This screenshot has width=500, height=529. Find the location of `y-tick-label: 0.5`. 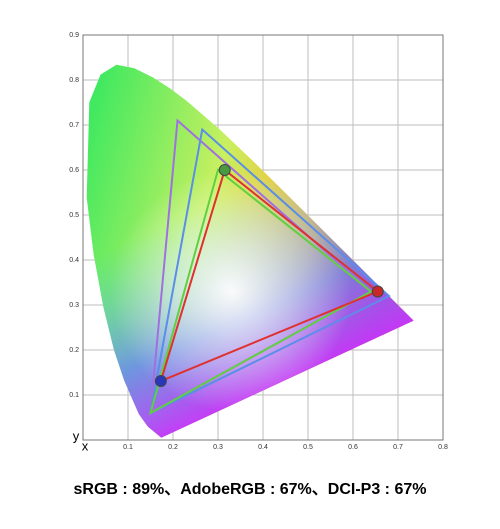

y-tick-label: 0.5 is located at coordinates (74, 215).